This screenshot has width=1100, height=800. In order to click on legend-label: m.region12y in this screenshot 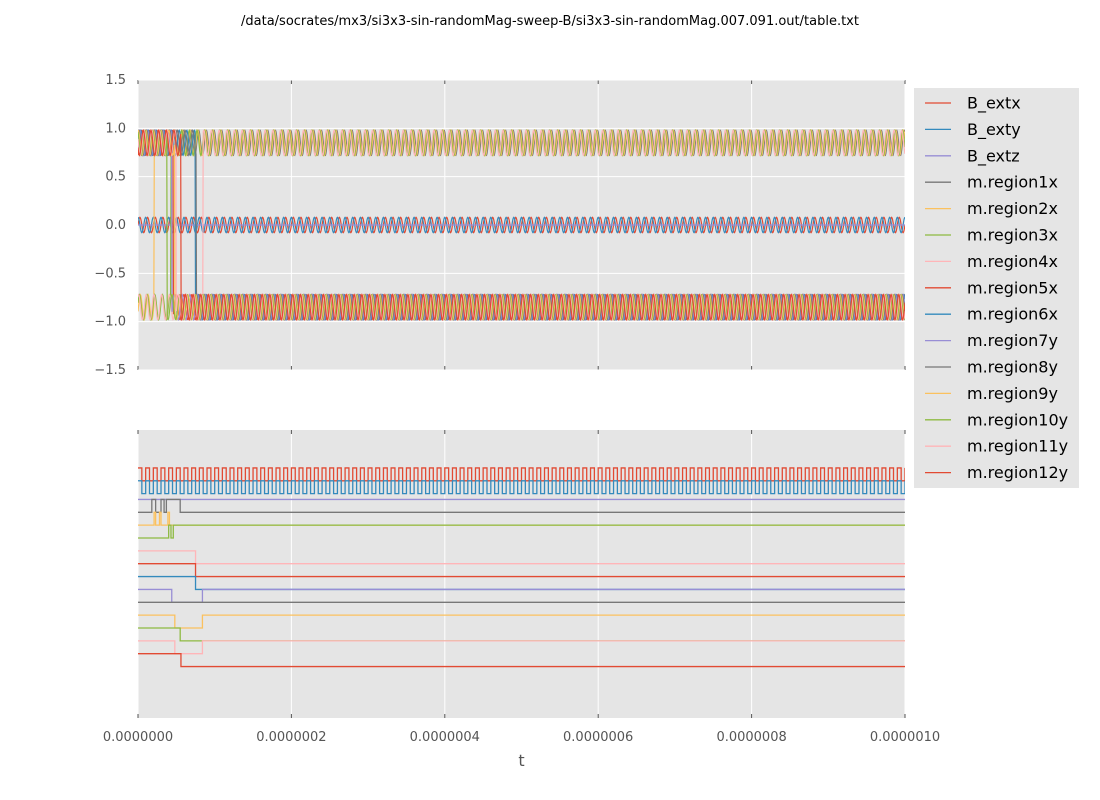, I will do `click(1017, 472)`.